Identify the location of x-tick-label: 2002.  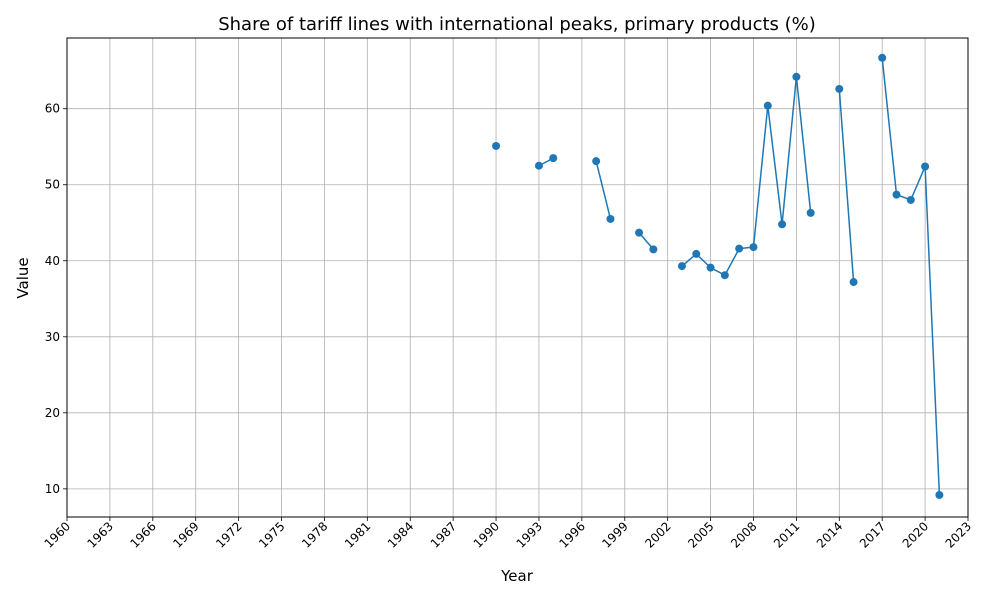
(657, 534).